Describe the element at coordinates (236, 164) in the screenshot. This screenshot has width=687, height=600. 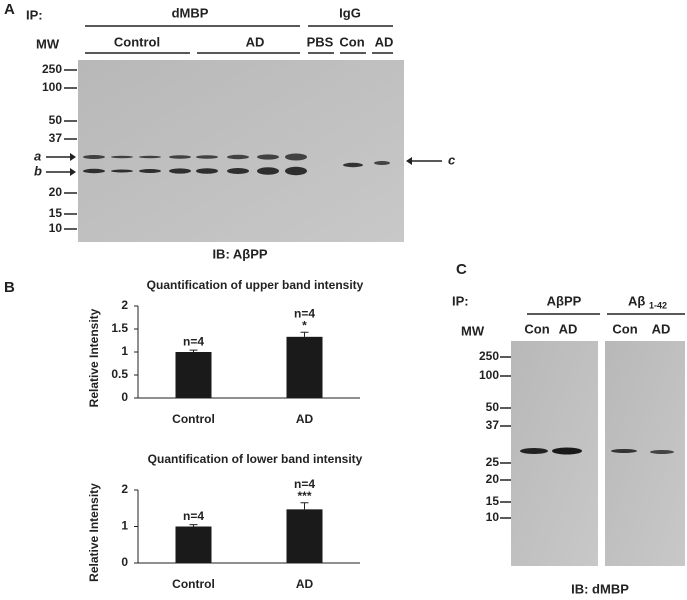
I see `bands` at that location.